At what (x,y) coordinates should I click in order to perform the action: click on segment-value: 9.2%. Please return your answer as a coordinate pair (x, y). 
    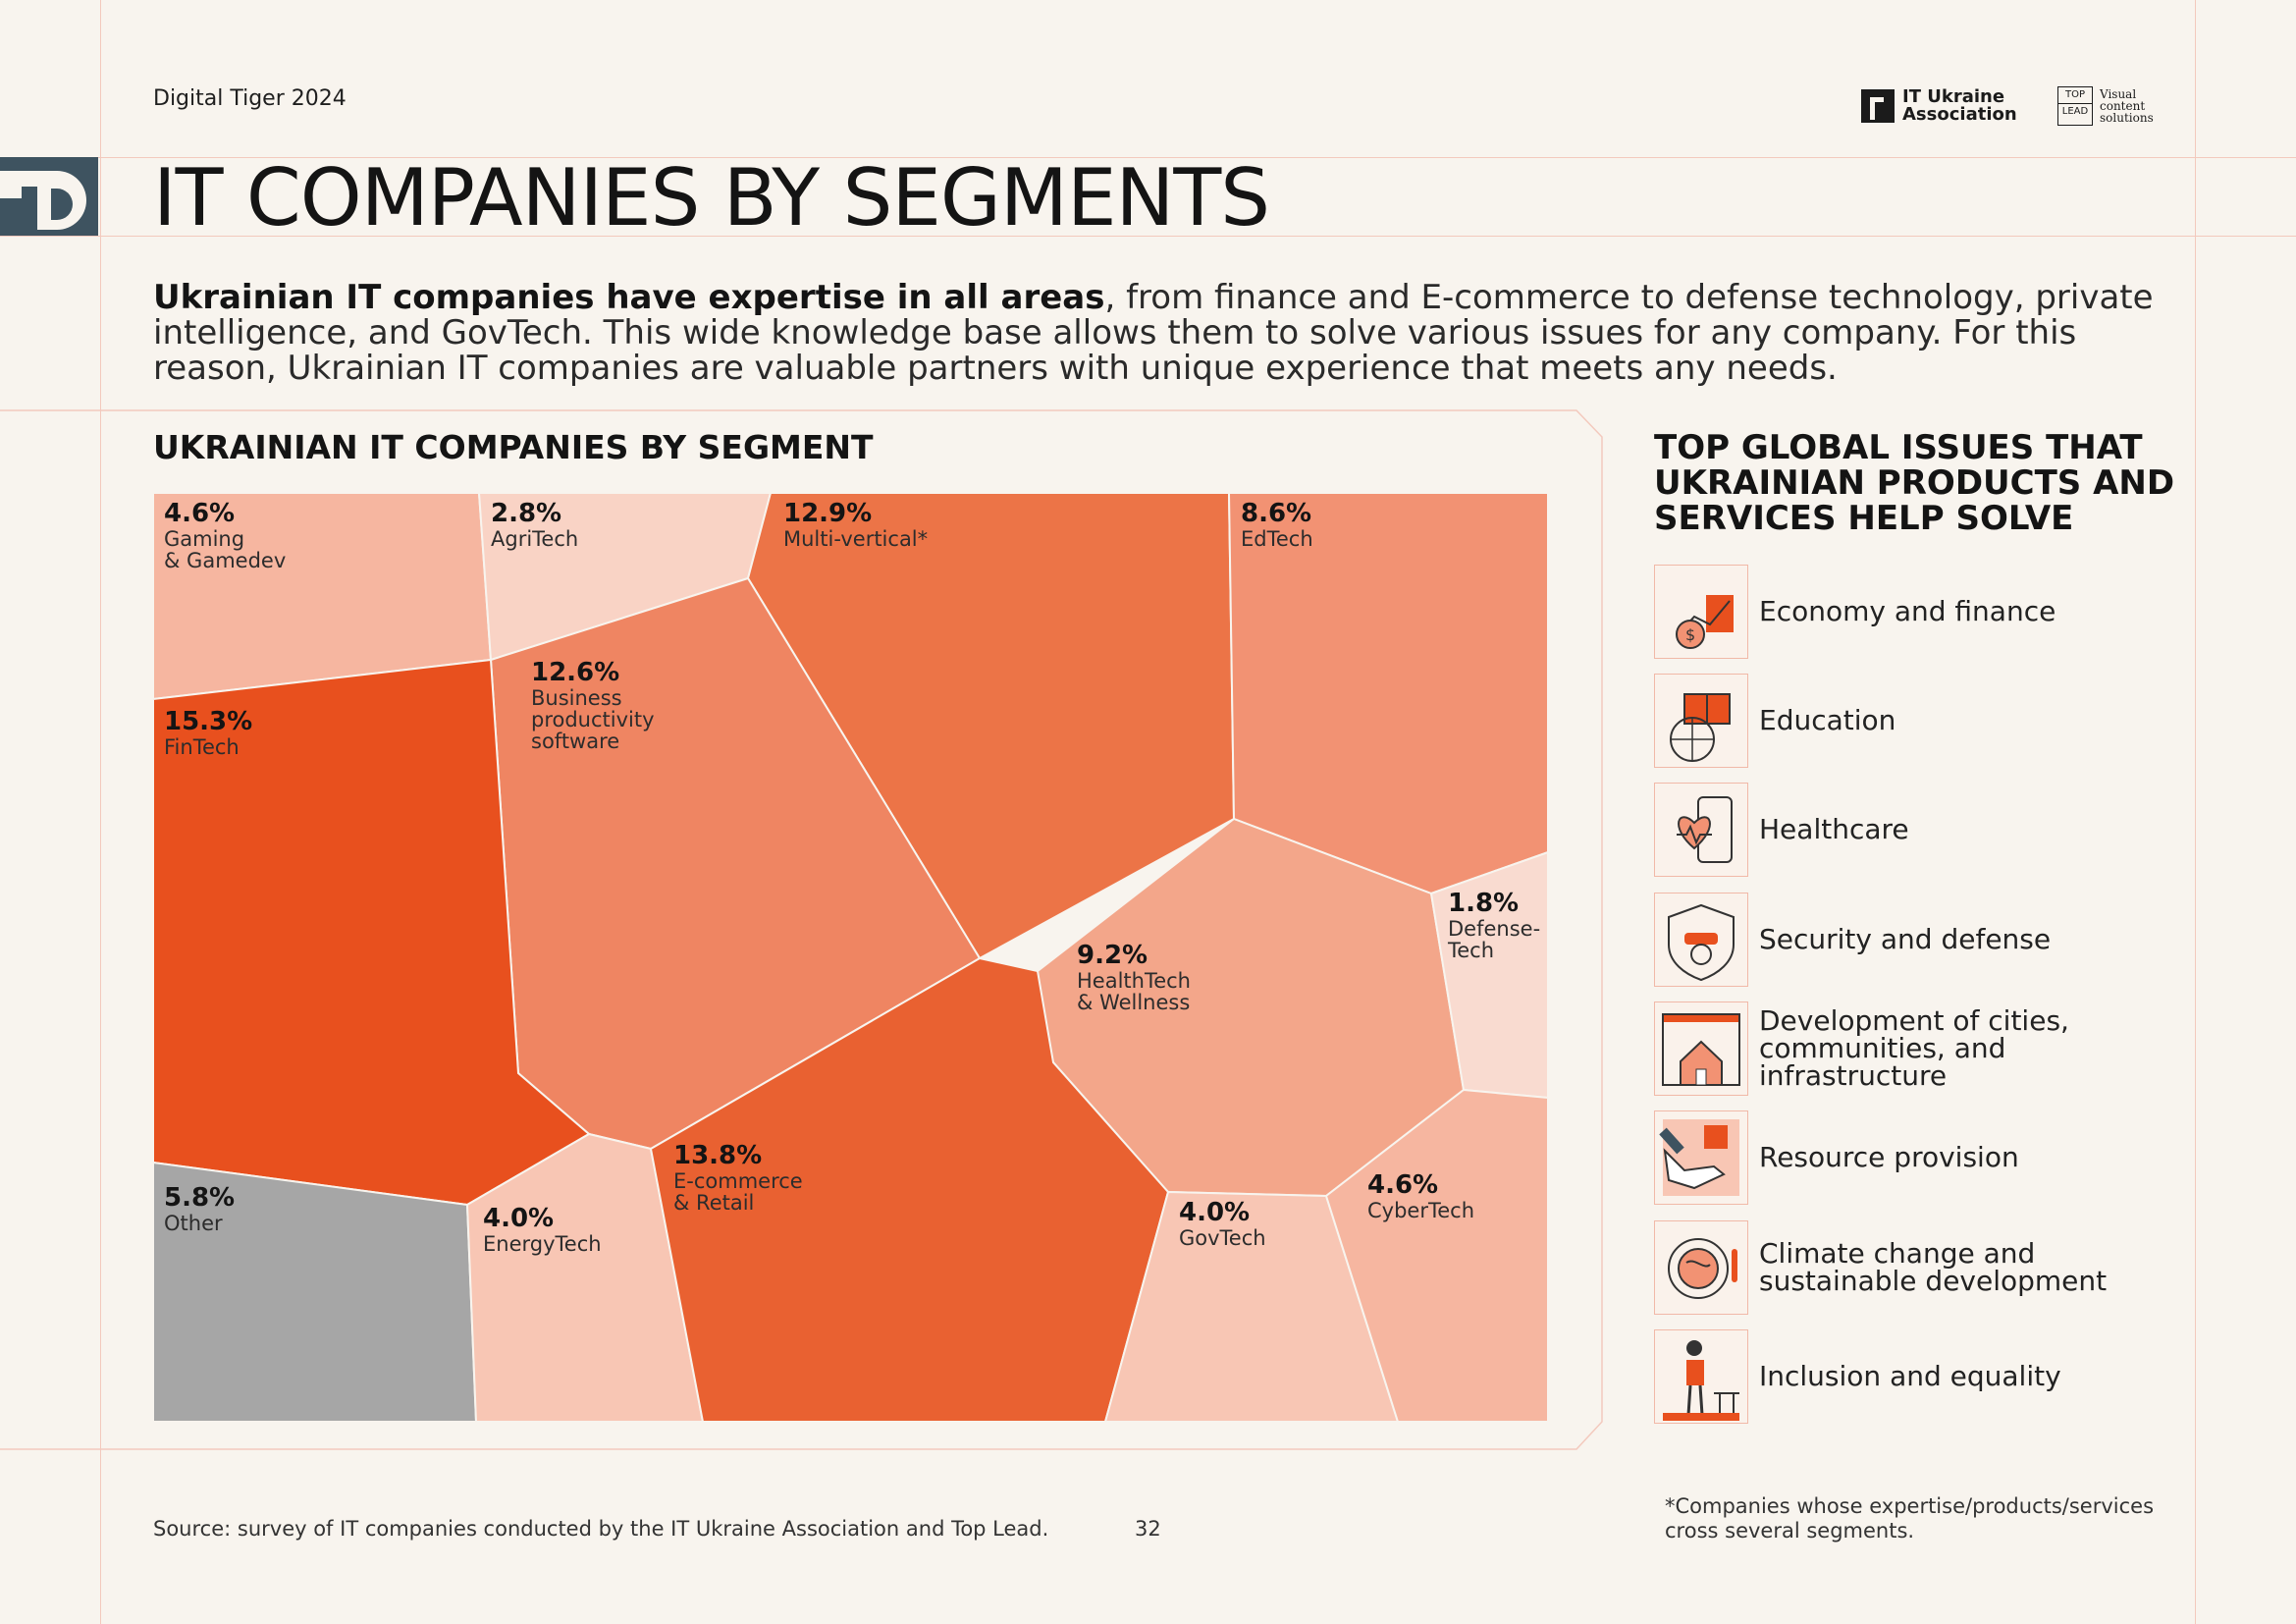
    Looking at the image, I should click on (1112, 955).